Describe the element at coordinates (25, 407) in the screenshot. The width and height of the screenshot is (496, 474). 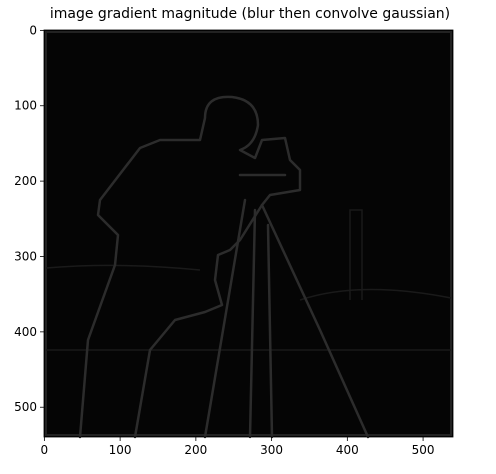
I see `y-tick-label: 500` at that location.